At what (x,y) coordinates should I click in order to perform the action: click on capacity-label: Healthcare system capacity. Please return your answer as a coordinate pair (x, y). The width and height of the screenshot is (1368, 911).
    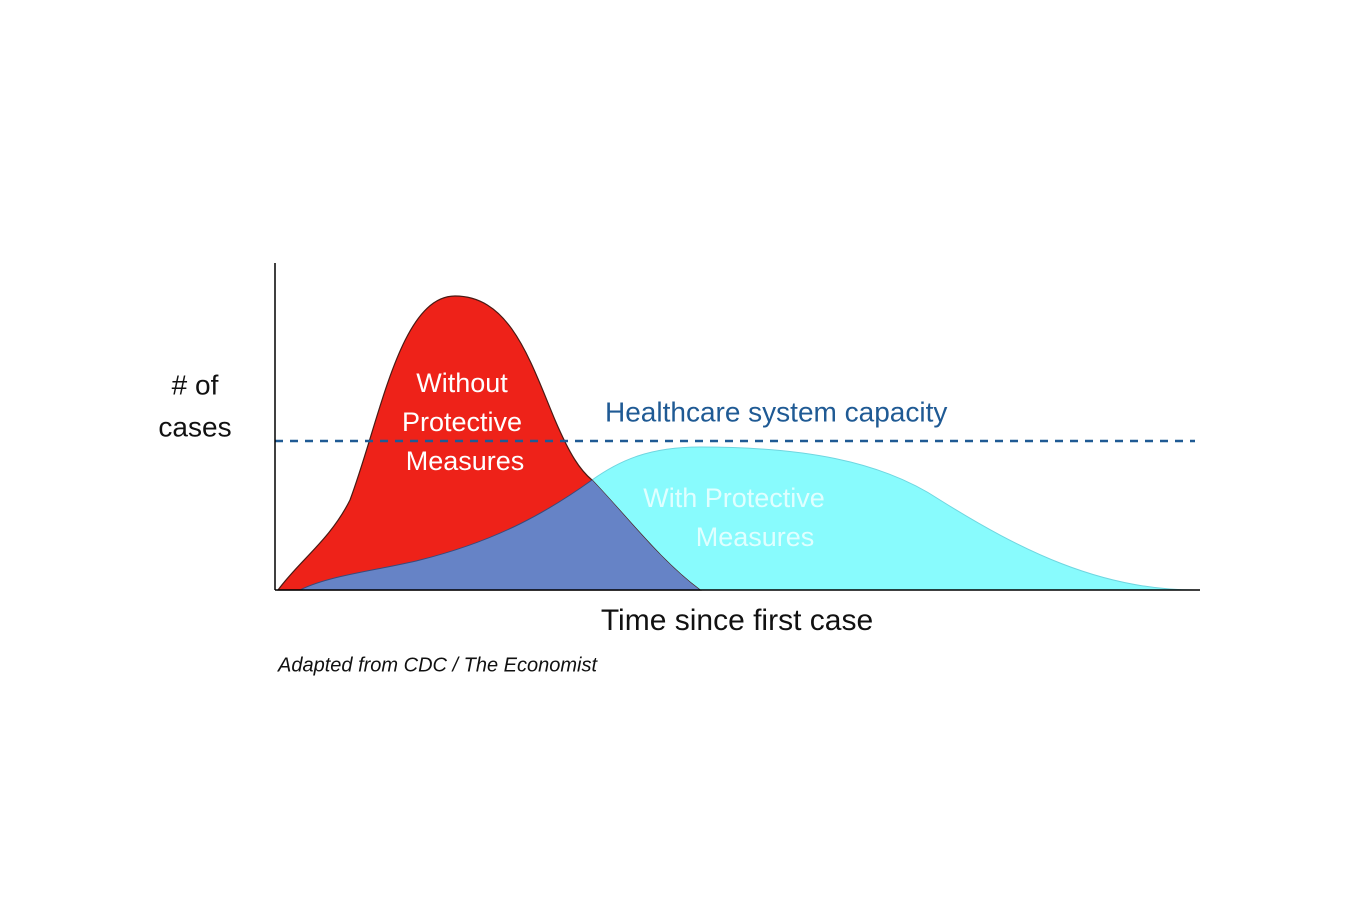
    Looking at the image, I should click on (776, 411).